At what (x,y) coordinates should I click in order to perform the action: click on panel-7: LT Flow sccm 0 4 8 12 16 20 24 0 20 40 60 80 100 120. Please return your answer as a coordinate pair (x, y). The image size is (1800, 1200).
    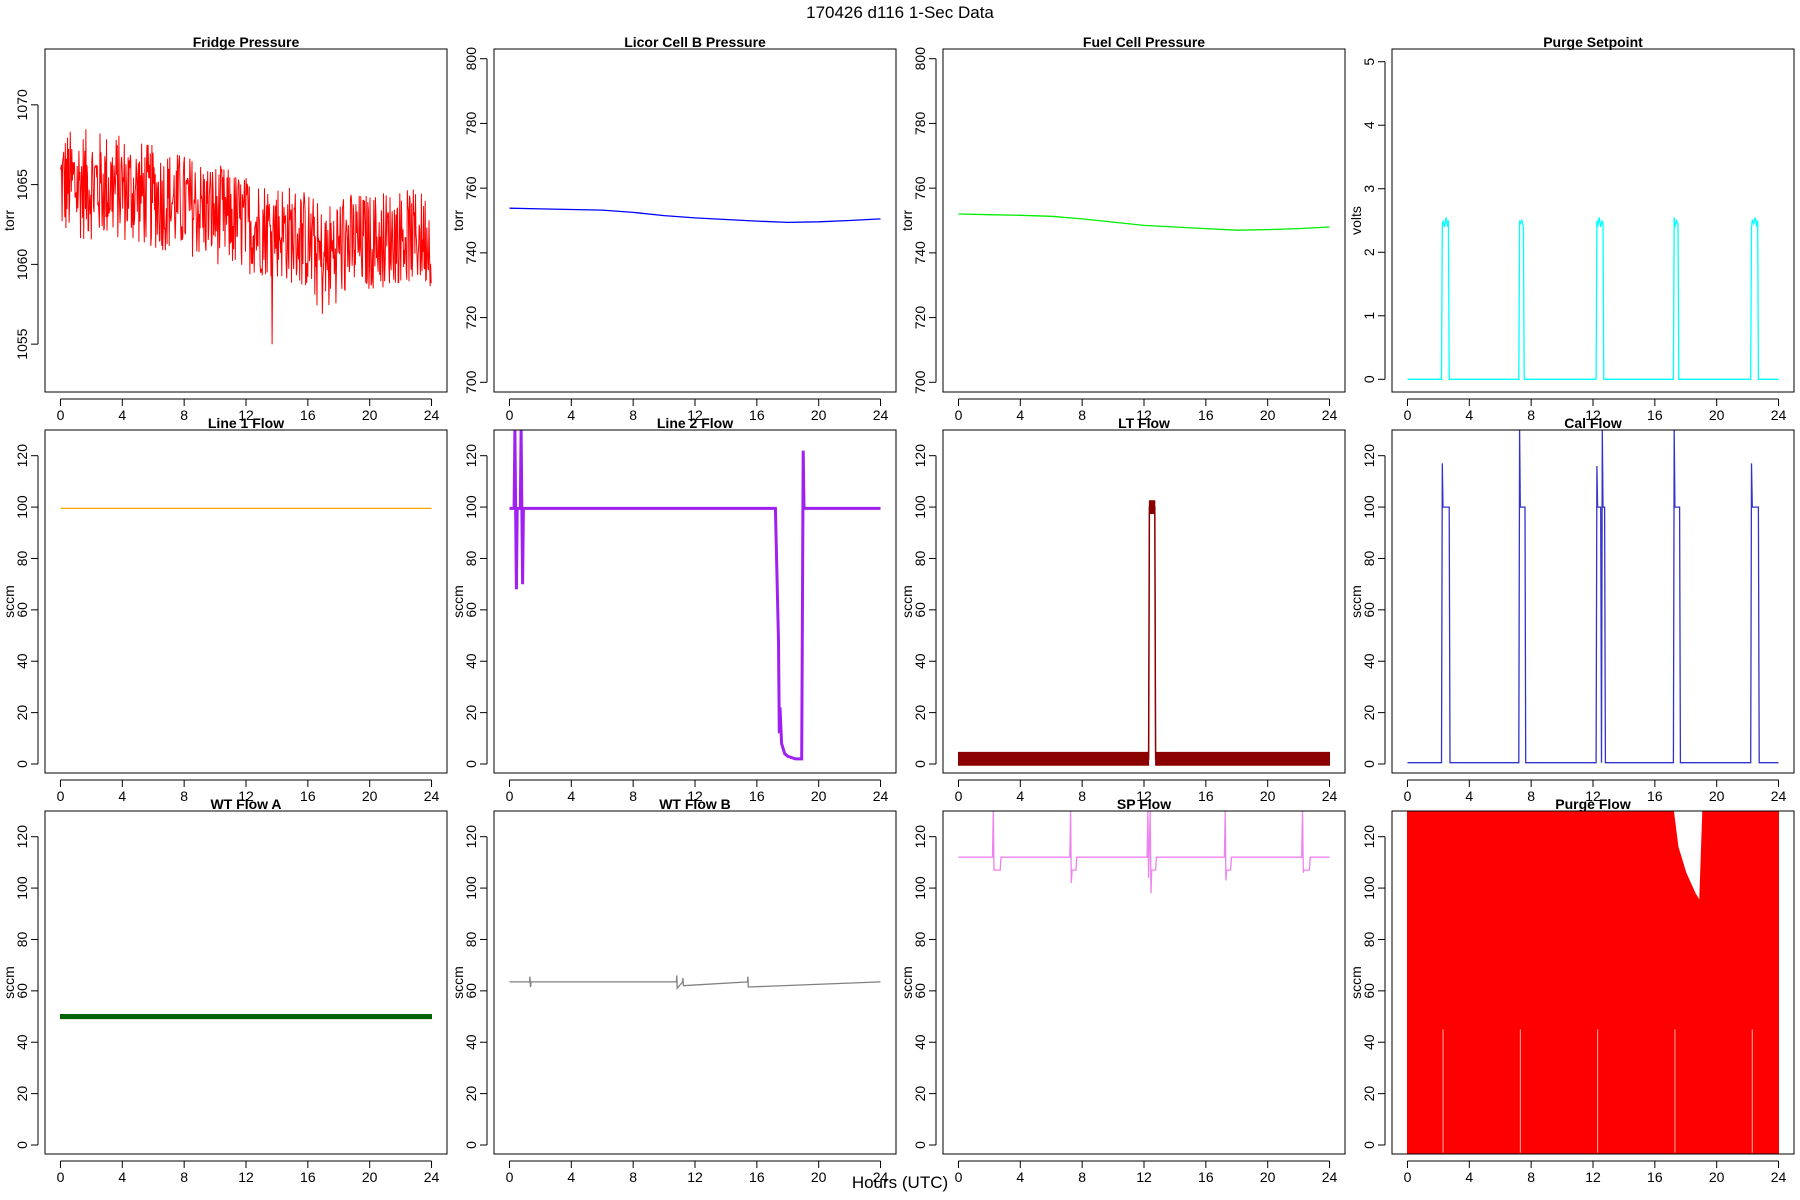
    Looking at the image, I should click on (1122, 609).